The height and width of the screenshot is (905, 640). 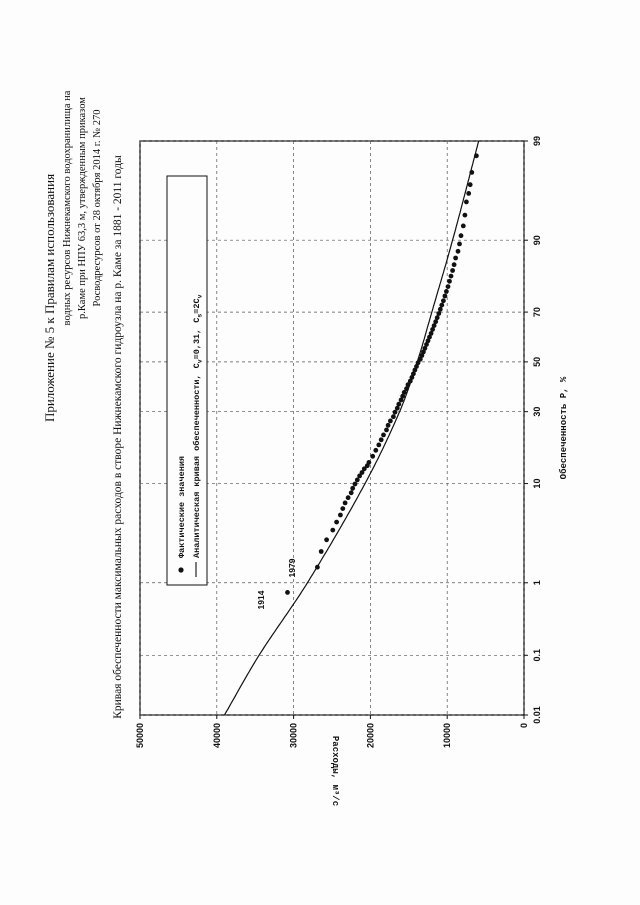 What do you see at coordinates (261, 599) in the screenshot?
I see `annotation-1914: 1914` at bounding box center [261, 599].